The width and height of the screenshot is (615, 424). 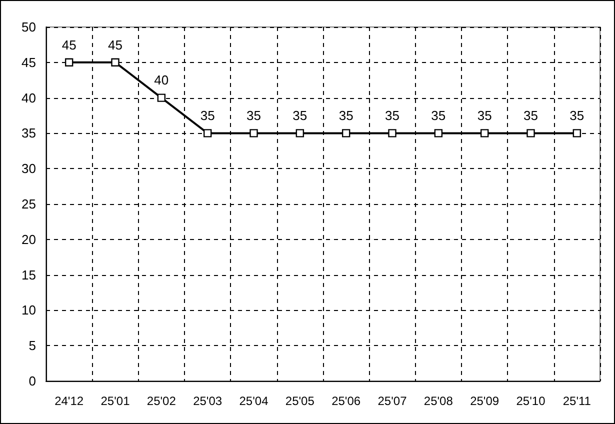 I want to click on x-tick-label: 25'11, so click(x=577, y=401).